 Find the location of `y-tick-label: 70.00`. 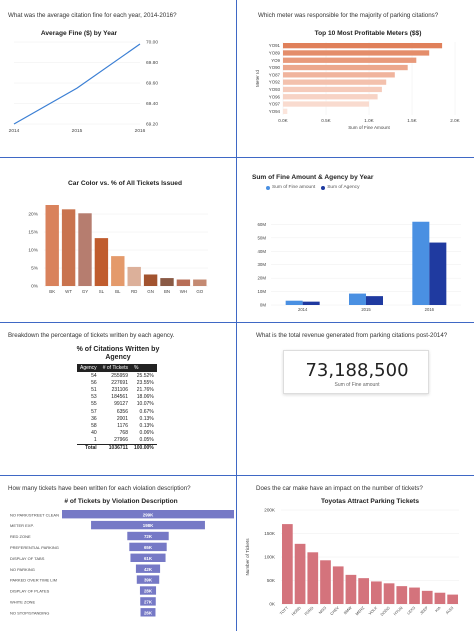

y-tick-label: 70.00 is located at coordinates (152, 43).